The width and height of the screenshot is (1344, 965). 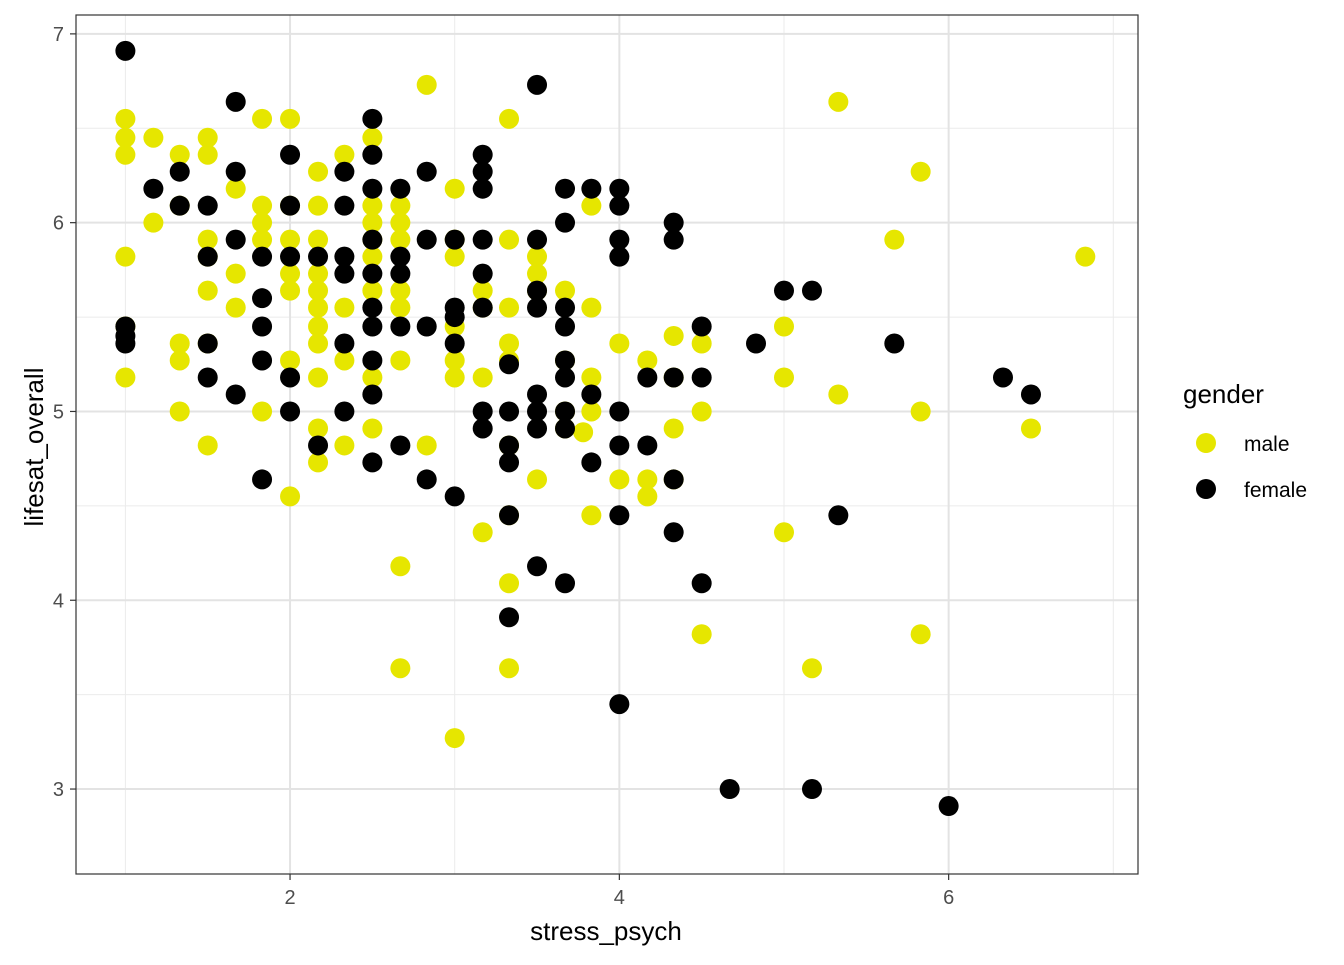 I want to click on y-tick-label: 3, so click(x=58, y=790).